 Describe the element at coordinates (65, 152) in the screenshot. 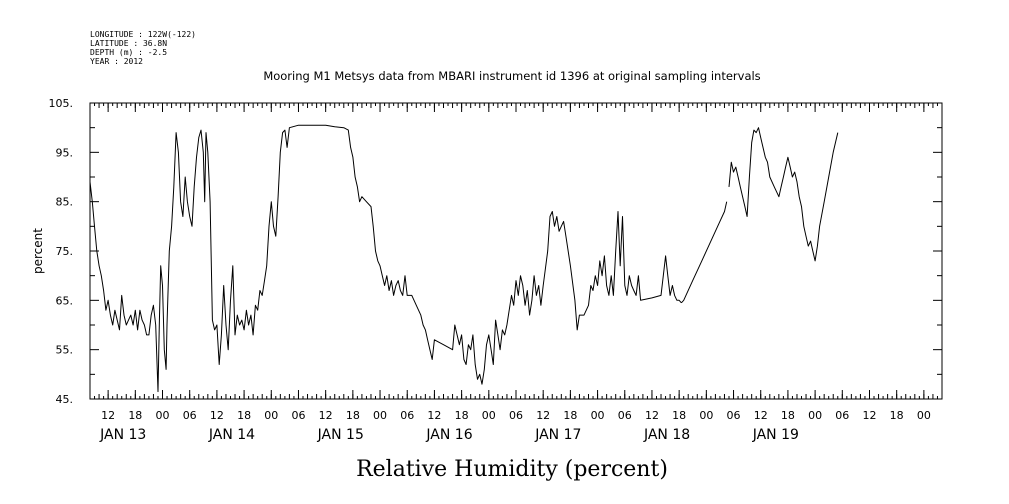

I see `y-tick-label: 95.` at that location.